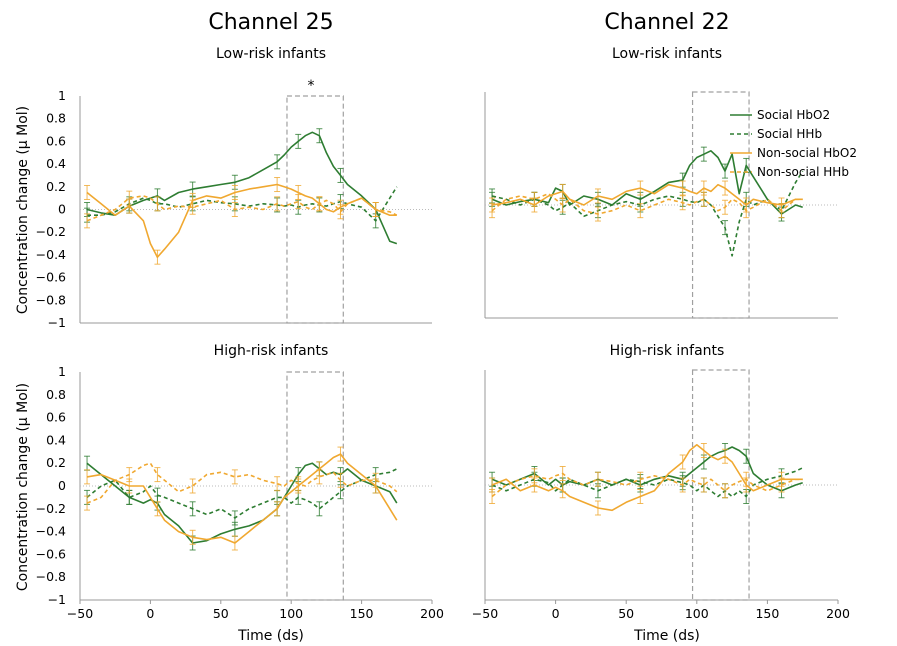 This screenshot has width=897, height=646. What do you see at coordinates (271, 351) in the screenshot?
I see `panel-title-bottom-left: High-risk infants` at bounding box center [271, 351].